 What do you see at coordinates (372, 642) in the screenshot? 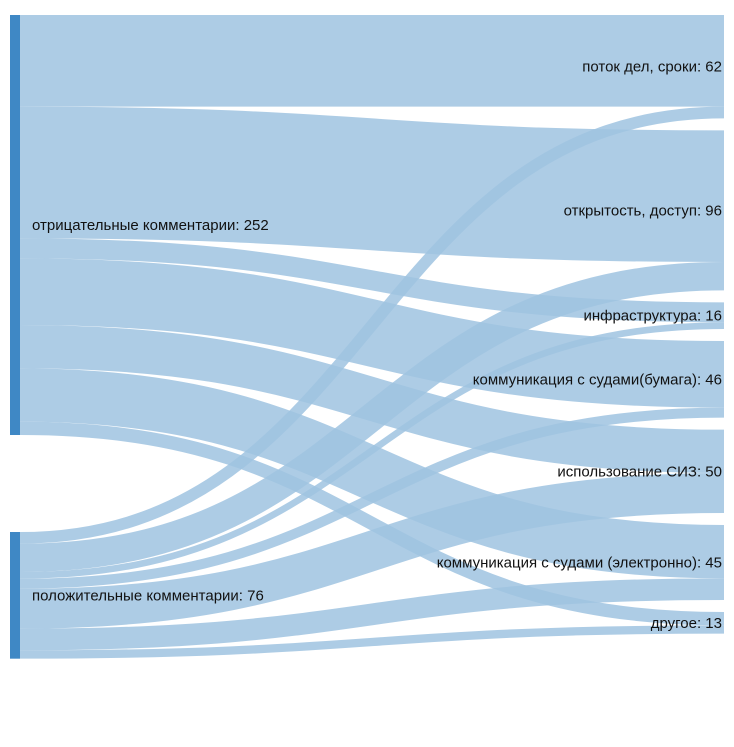
I see `sankey-link-pos-other` at bounding box center [372, 642].